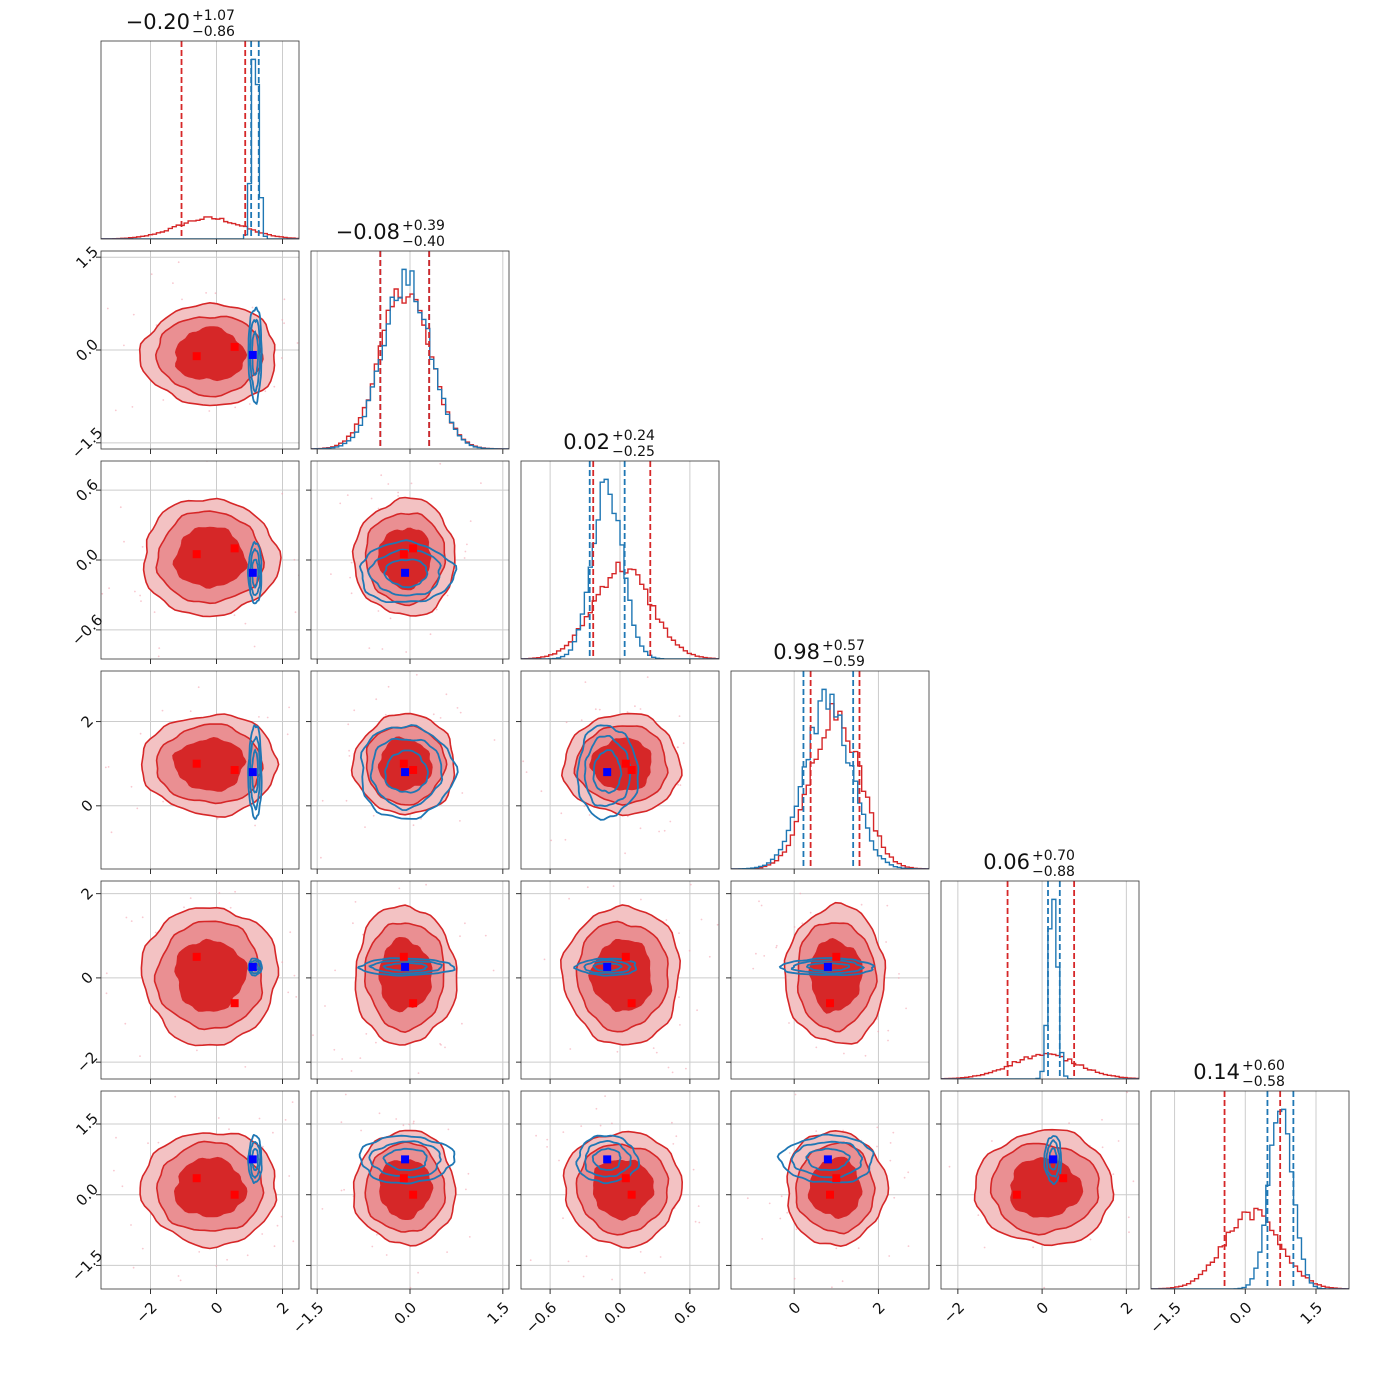 Image resolution: width=1390 pixels, height=1390 pixels. Describe the element at coordinates (633, 436) in the screenshot. I see `title-plus-2: +0.24` at that location.